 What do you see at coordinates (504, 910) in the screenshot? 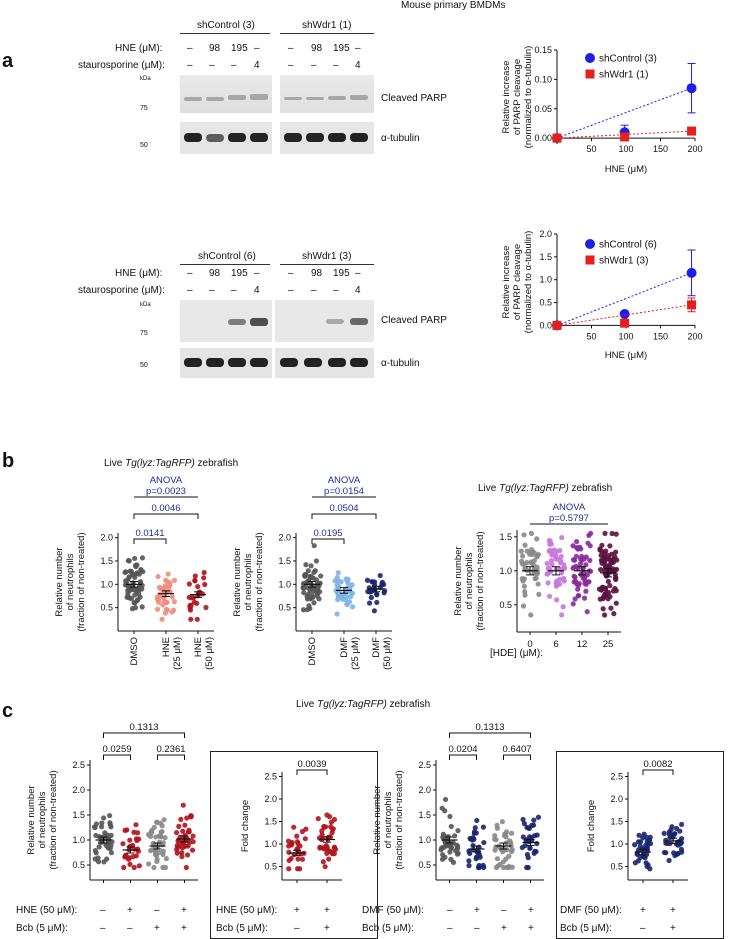
I see `c-dmf-condition-cell: –` at bounding box center [504, 910].